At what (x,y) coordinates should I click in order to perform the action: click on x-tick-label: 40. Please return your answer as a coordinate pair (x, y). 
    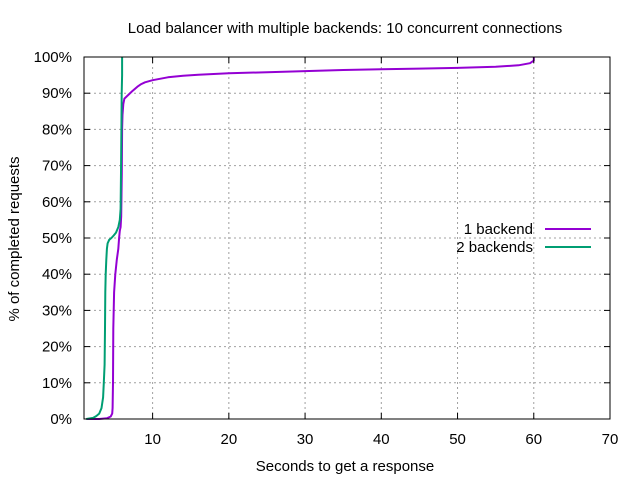
    Looking at the image, I should click on (381, 439).